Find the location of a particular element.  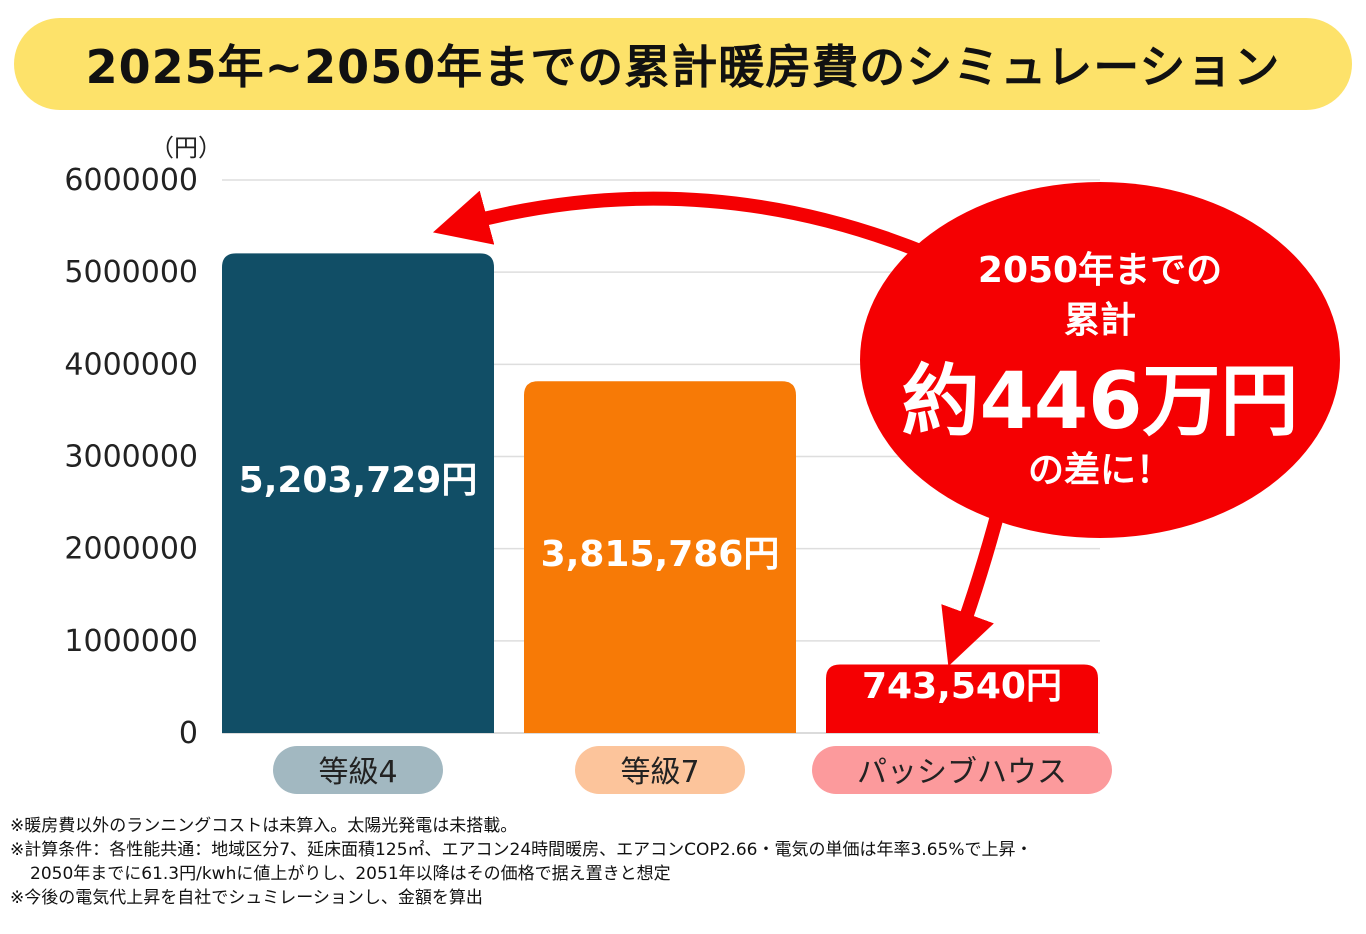

footnote-1: ※暖房費以外のランニングコストは未算入。太陽光発電は未搭載。 is located at coordinates (264, 826).